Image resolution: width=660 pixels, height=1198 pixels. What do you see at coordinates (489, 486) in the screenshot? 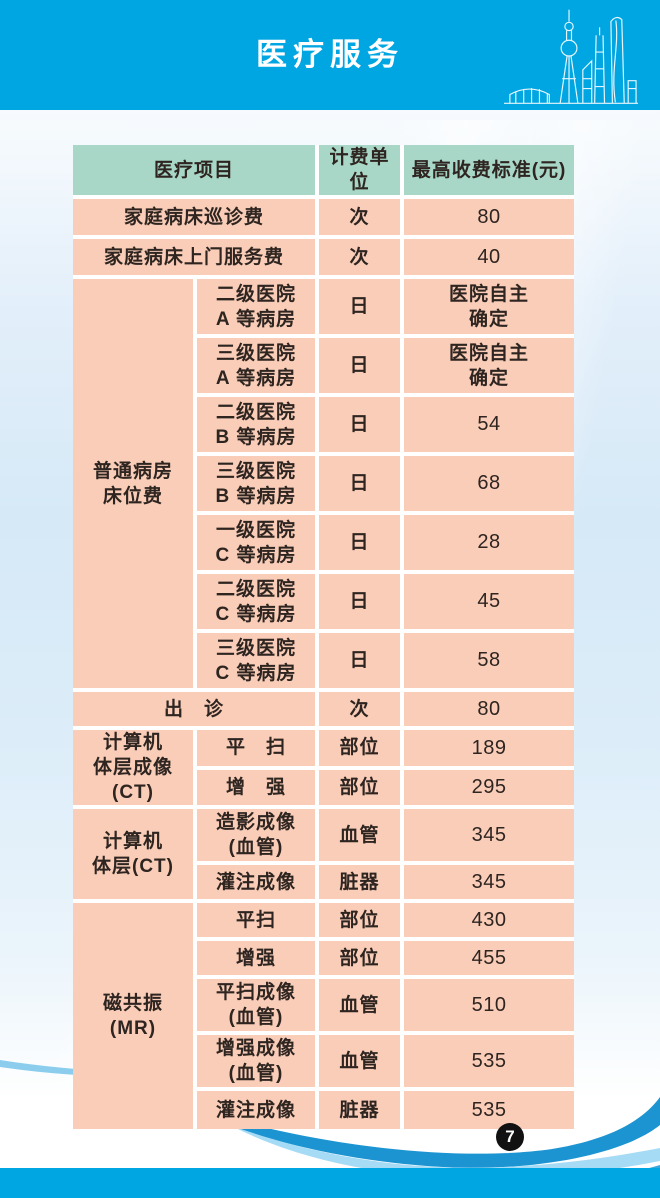
I see `cell-fee: 68` at bounding box center [489, 486].